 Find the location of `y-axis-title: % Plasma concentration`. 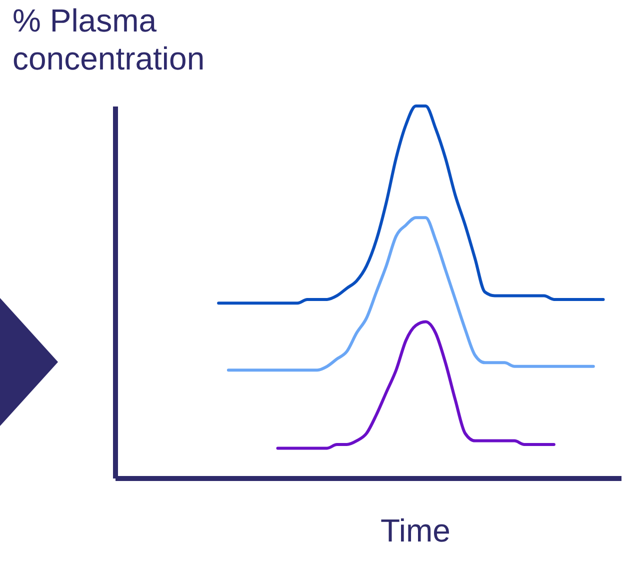

y-axis-title: % Plasma concentration is located at coordinates (108, 39).